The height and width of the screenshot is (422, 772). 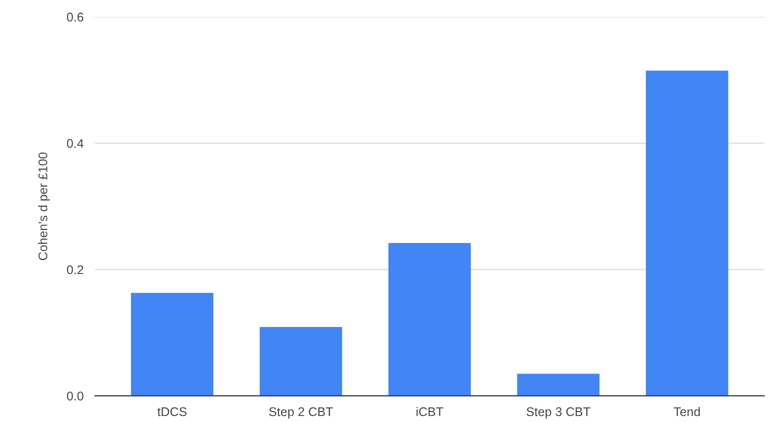 What do you see at coordinates (558, 413) in the screenshot?
I see `x-tick-label: Step 3 CBT` at bounding box center [558, 413].